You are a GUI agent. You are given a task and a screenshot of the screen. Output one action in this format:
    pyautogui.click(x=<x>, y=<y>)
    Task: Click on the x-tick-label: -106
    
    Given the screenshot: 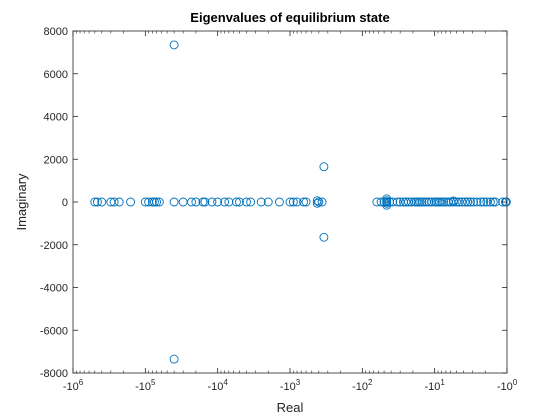 What is the action you would take?
    pyautogui.click(x=73, y=385)
    